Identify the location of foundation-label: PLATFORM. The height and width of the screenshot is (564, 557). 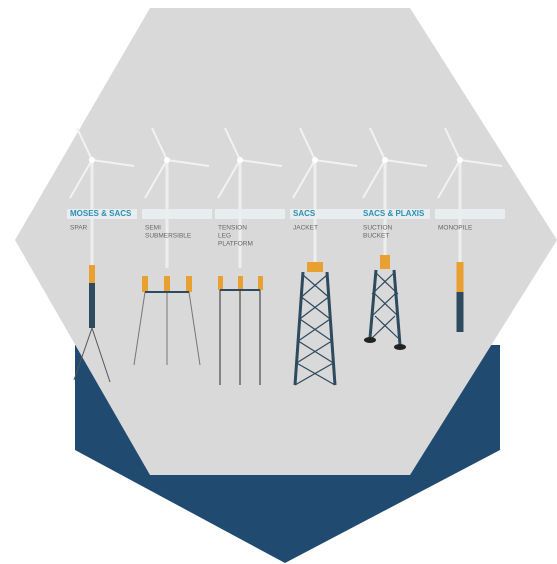
(235, 244).